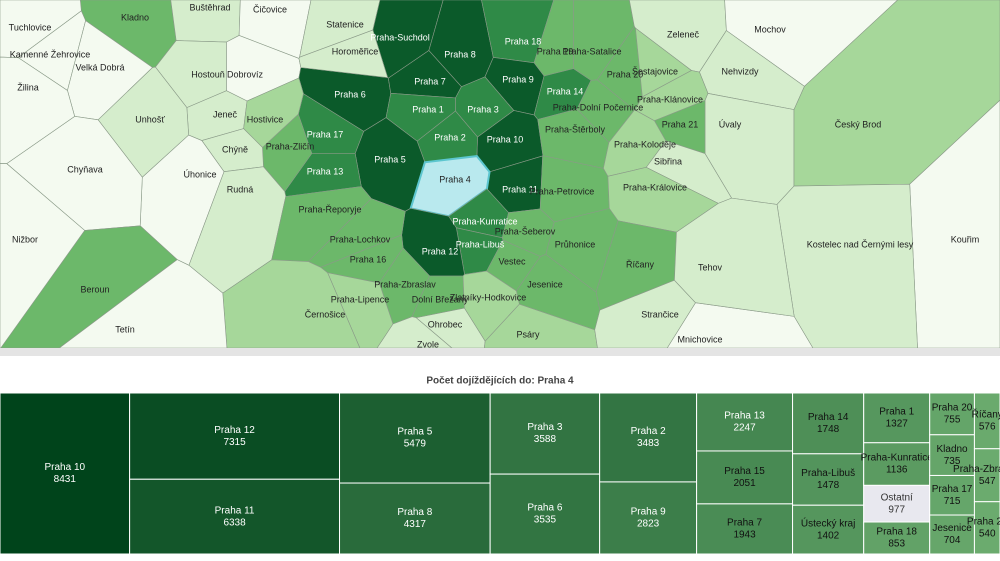 The width and height of the screenshot is (1000, 561). Describe the element at coordinates (65, 467) in the screenshot. I see `cell-label: Praha 10` at that location.